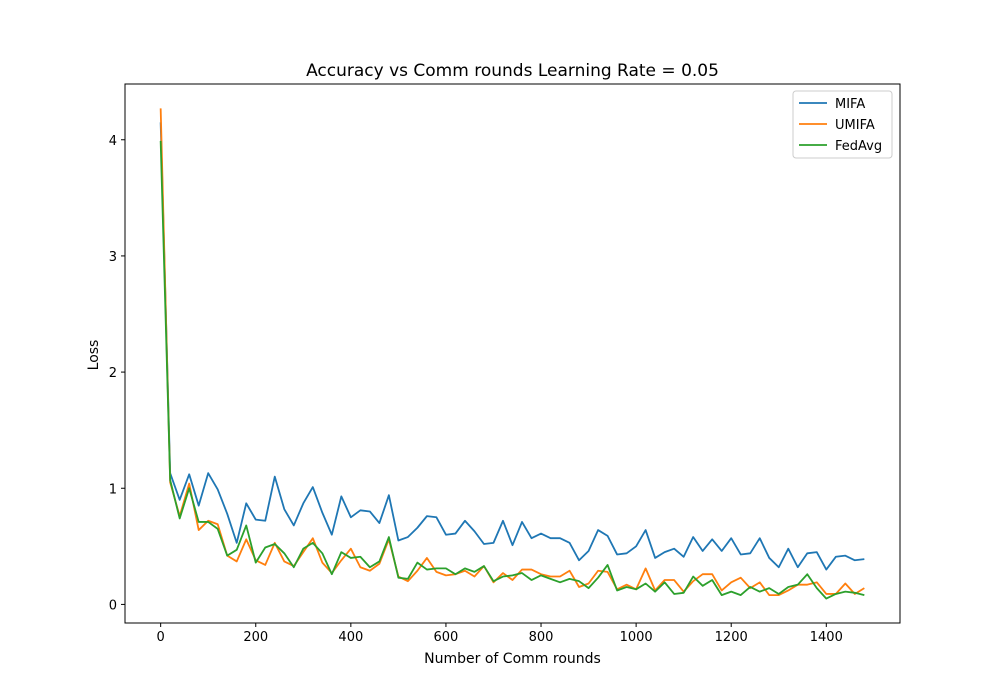 The image size is (1000, 700). I want to click on legend-box, so click(842, 124).